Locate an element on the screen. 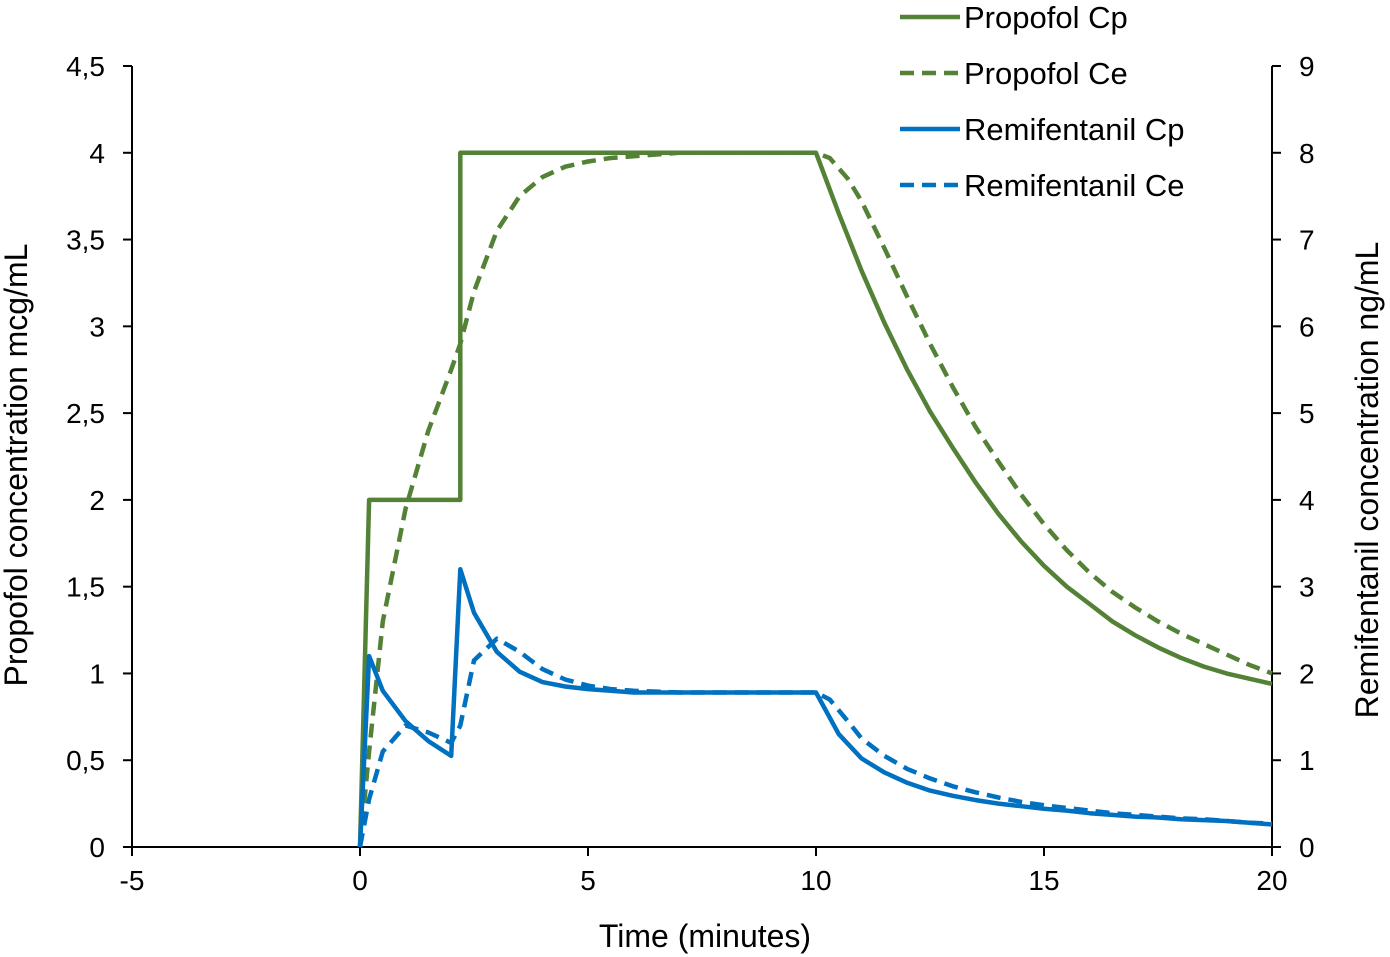  x-axis-title: Time (minutes) is located at coordinates (705, 936).